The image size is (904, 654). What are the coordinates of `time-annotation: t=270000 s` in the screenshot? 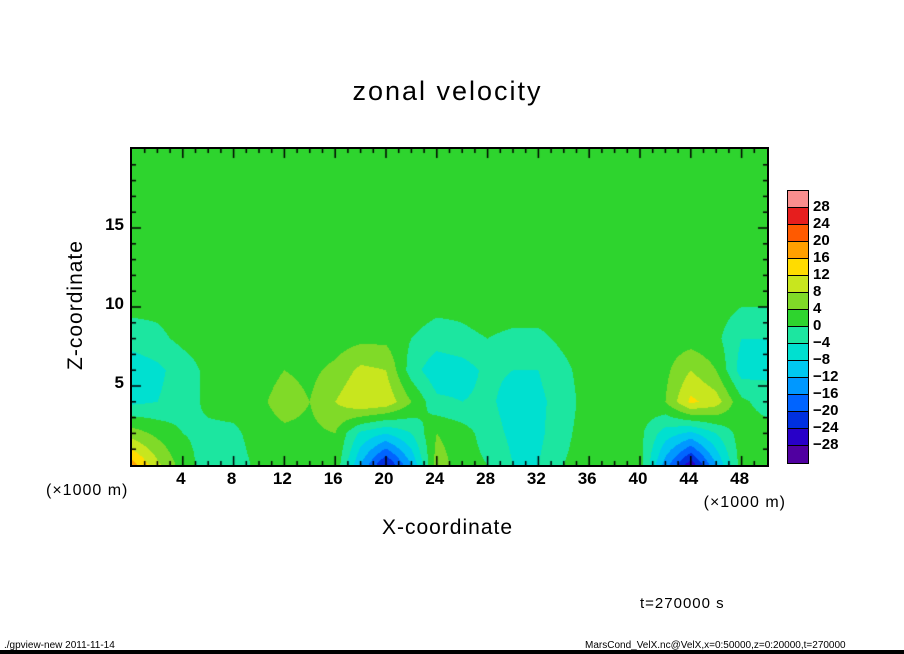 It's located at (682, 603).